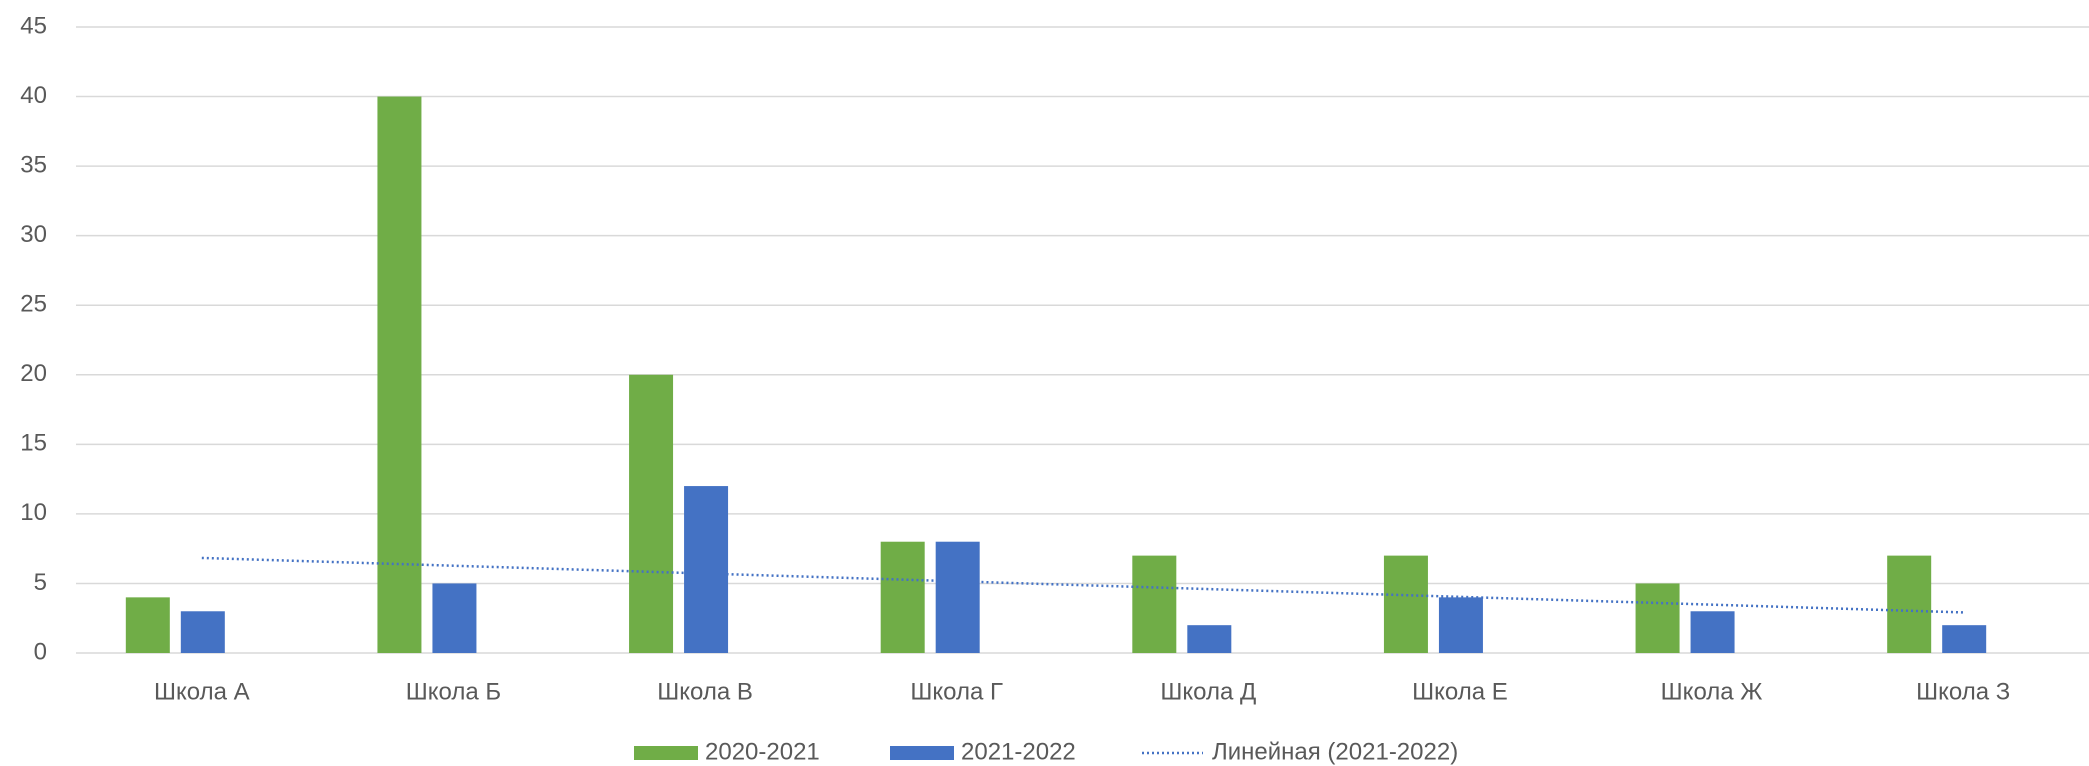 The height and width of the screenshot is (766, 2089). What do you see at coordinates (762, 751) in the screenshot?
I see `legend-label: 2020-2021` at bounding box center [762, 751].